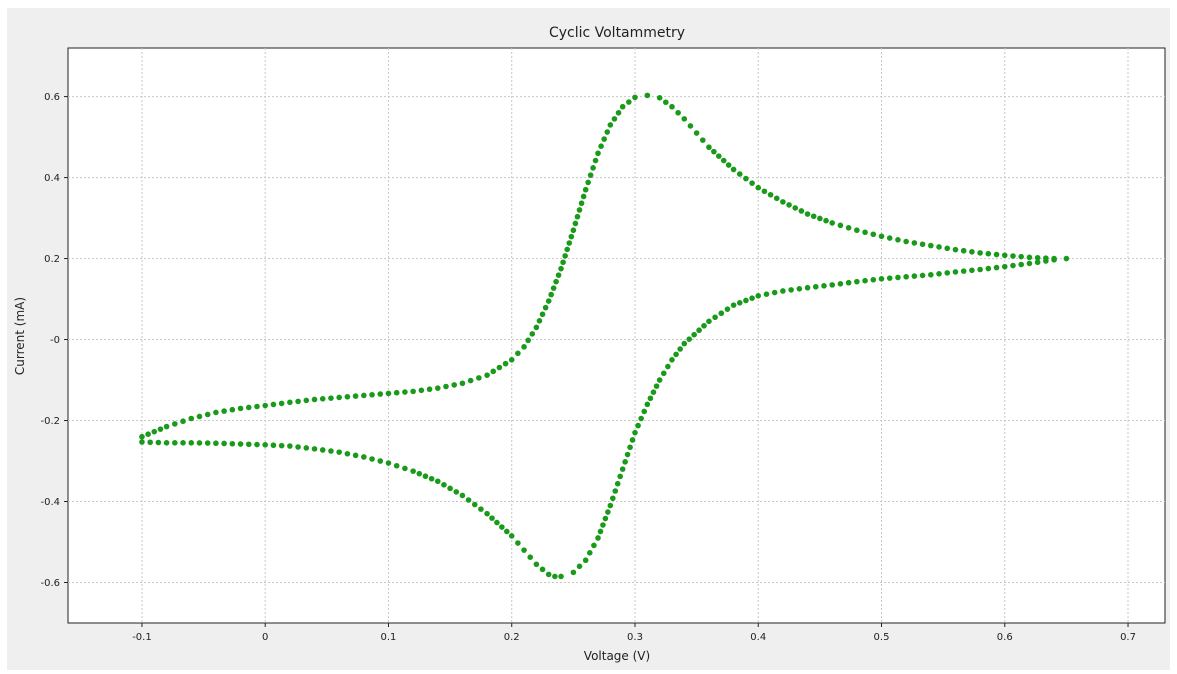 The height and width of the screenshot is (674, 1177). Describe the element at coordinates (142, 637) in the screenshot. I see `x-tick-label: -0.1` at that location.